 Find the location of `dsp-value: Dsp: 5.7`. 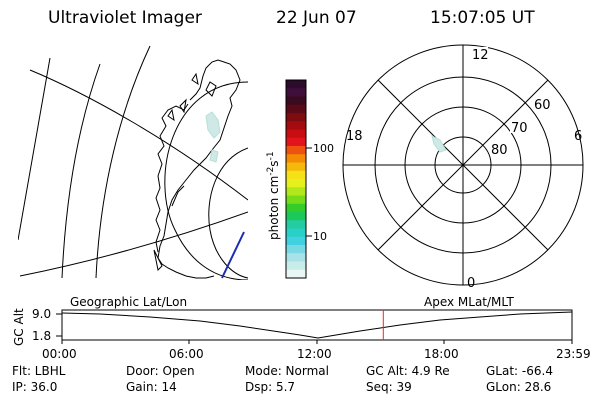

dsp-value: Dsp: 5.7 is located at coordinates (270, 387).